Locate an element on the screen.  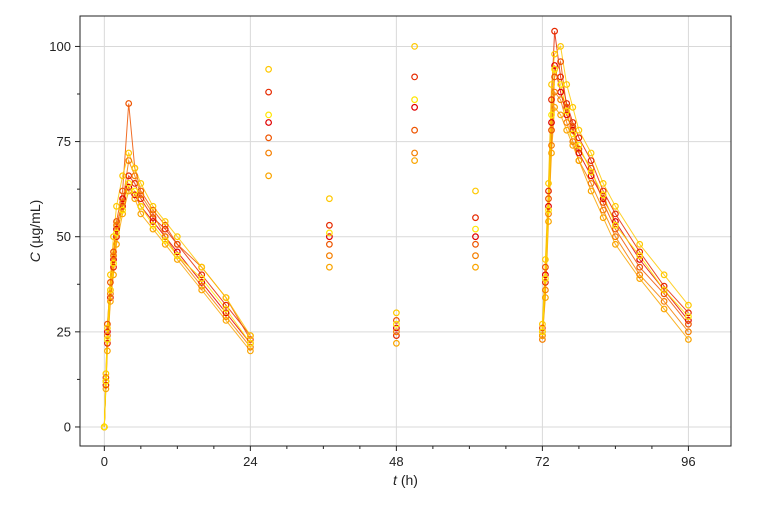
y-axis-symbol: C is located at coordinates (35, 256).